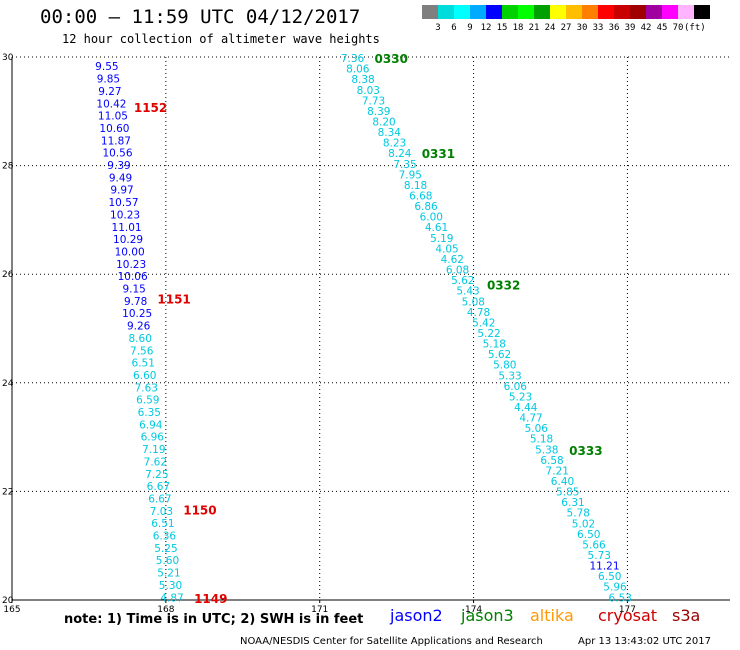  Describe the element at coordinates (8, 601) in the screenshot. I see `y-tick-label: 20` at that location.